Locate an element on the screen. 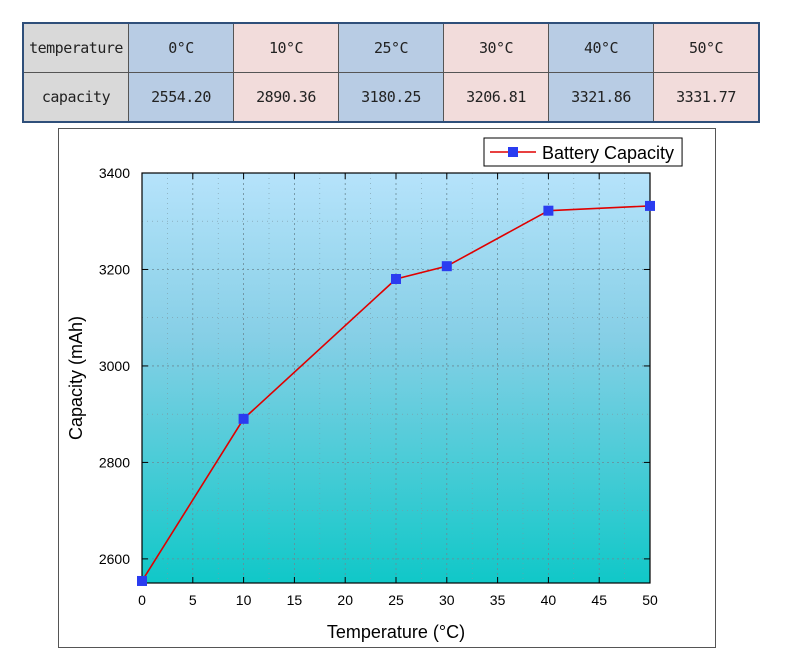  y-tick-label: 3200 is located at coordinates (114, 269).